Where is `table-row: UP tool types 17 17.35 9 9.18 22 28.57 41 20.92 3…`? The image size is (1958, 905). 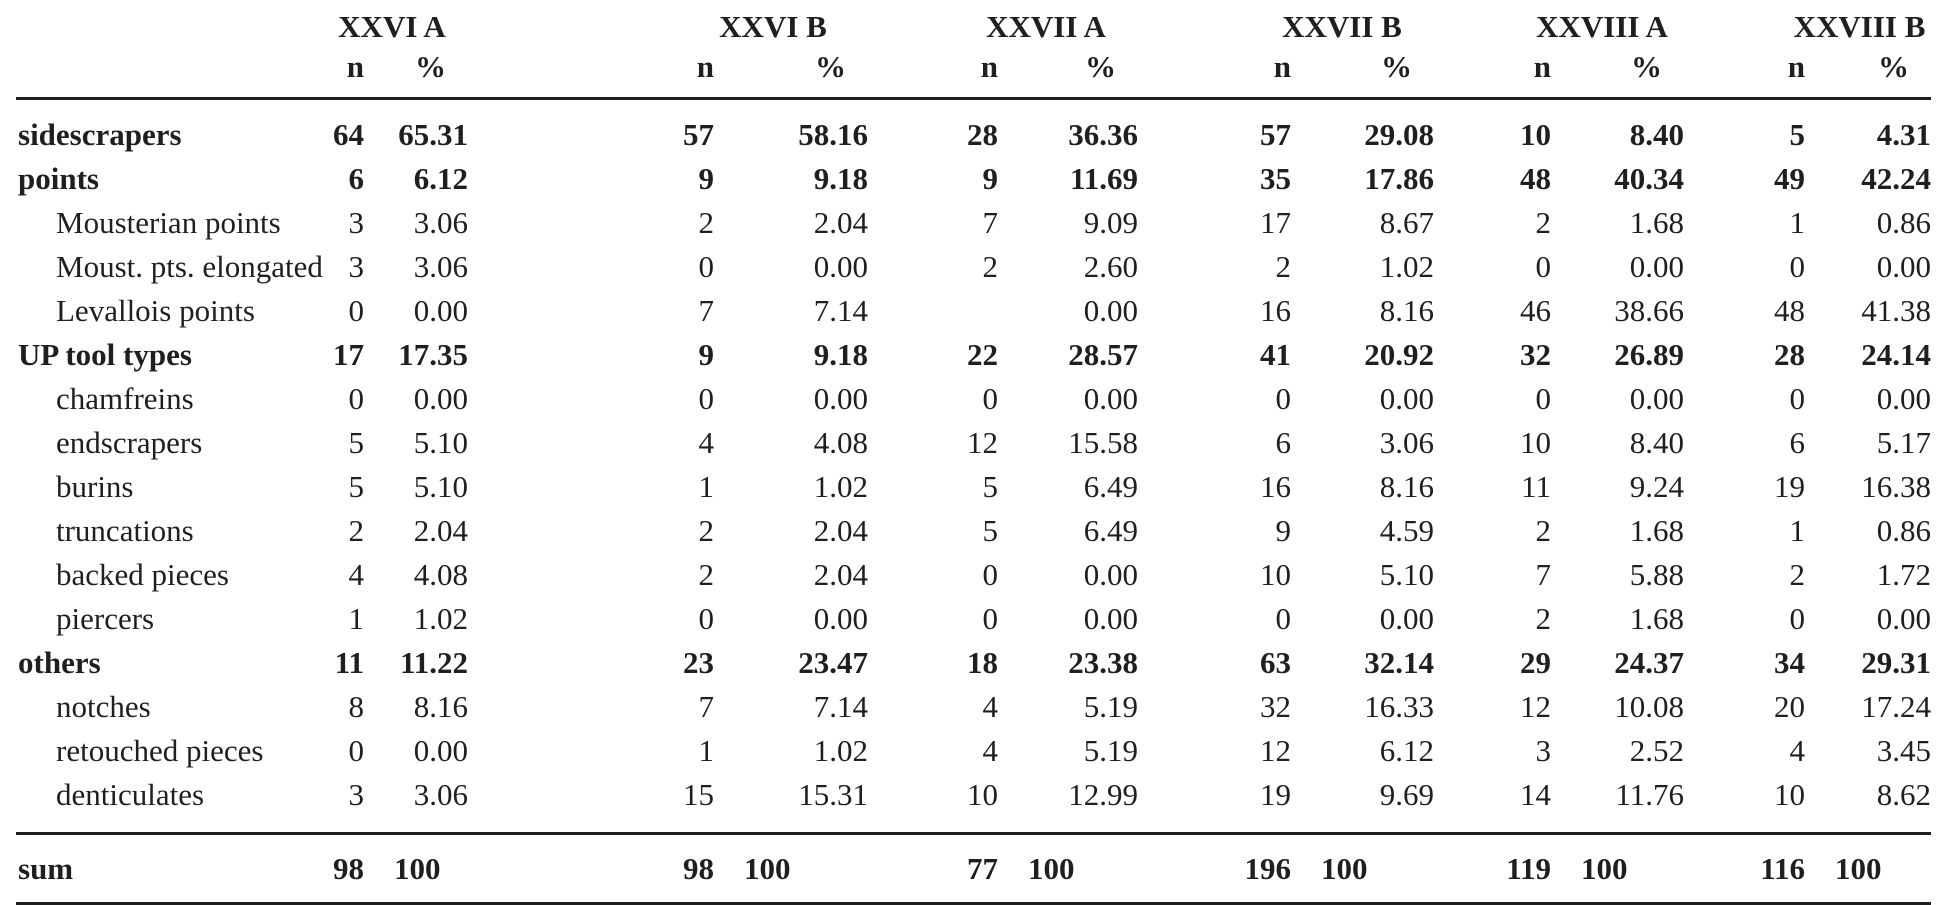 table-row: UP tool types 17 17.35 9 9.18 22 28.57 41 20.92 3… is located at coordinates (973, 355).